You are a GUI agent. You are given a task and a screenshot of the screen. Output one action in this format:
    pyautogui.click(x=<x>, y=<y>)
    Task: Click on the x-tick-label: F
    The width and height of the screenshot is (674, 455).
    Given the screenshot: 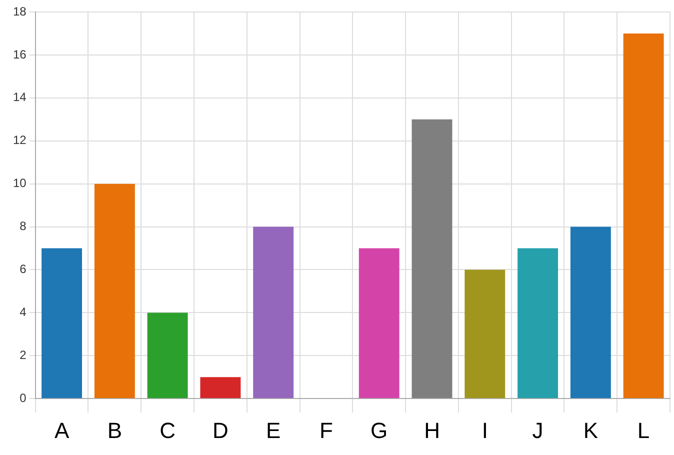 What is the action you would take?
    pyautogui.click(x=326, y=430)
    